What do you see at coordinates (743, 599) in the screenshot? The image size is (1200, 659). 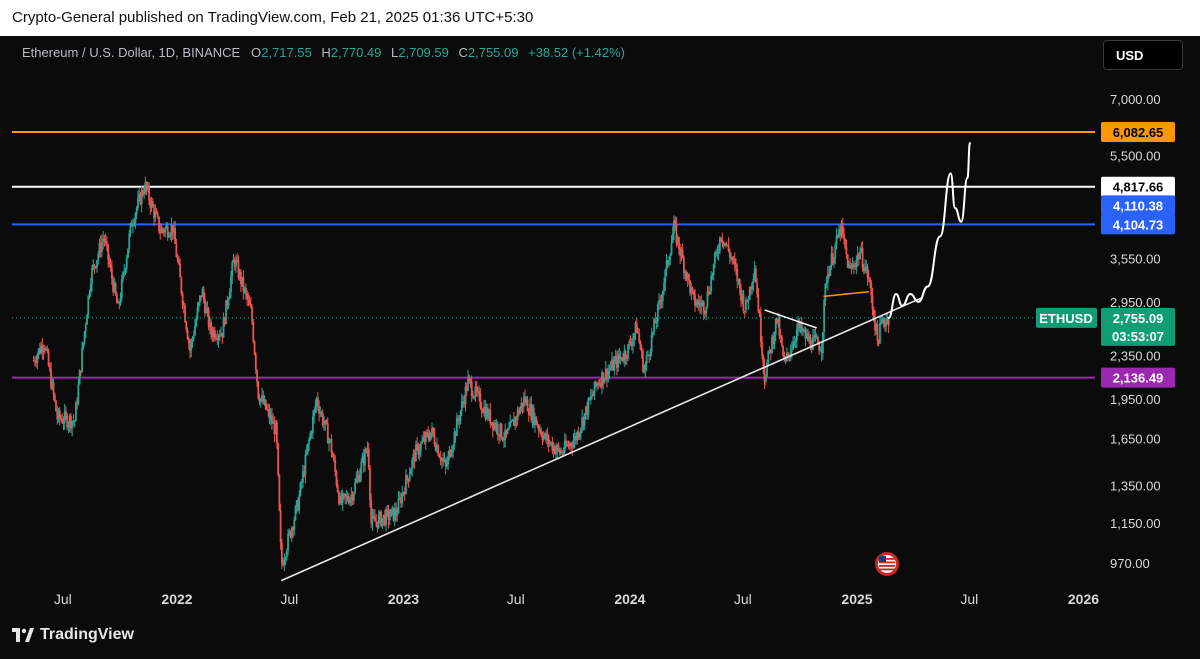 I see `x-tick-label-6: Jul` at bounding box center [743, 599].